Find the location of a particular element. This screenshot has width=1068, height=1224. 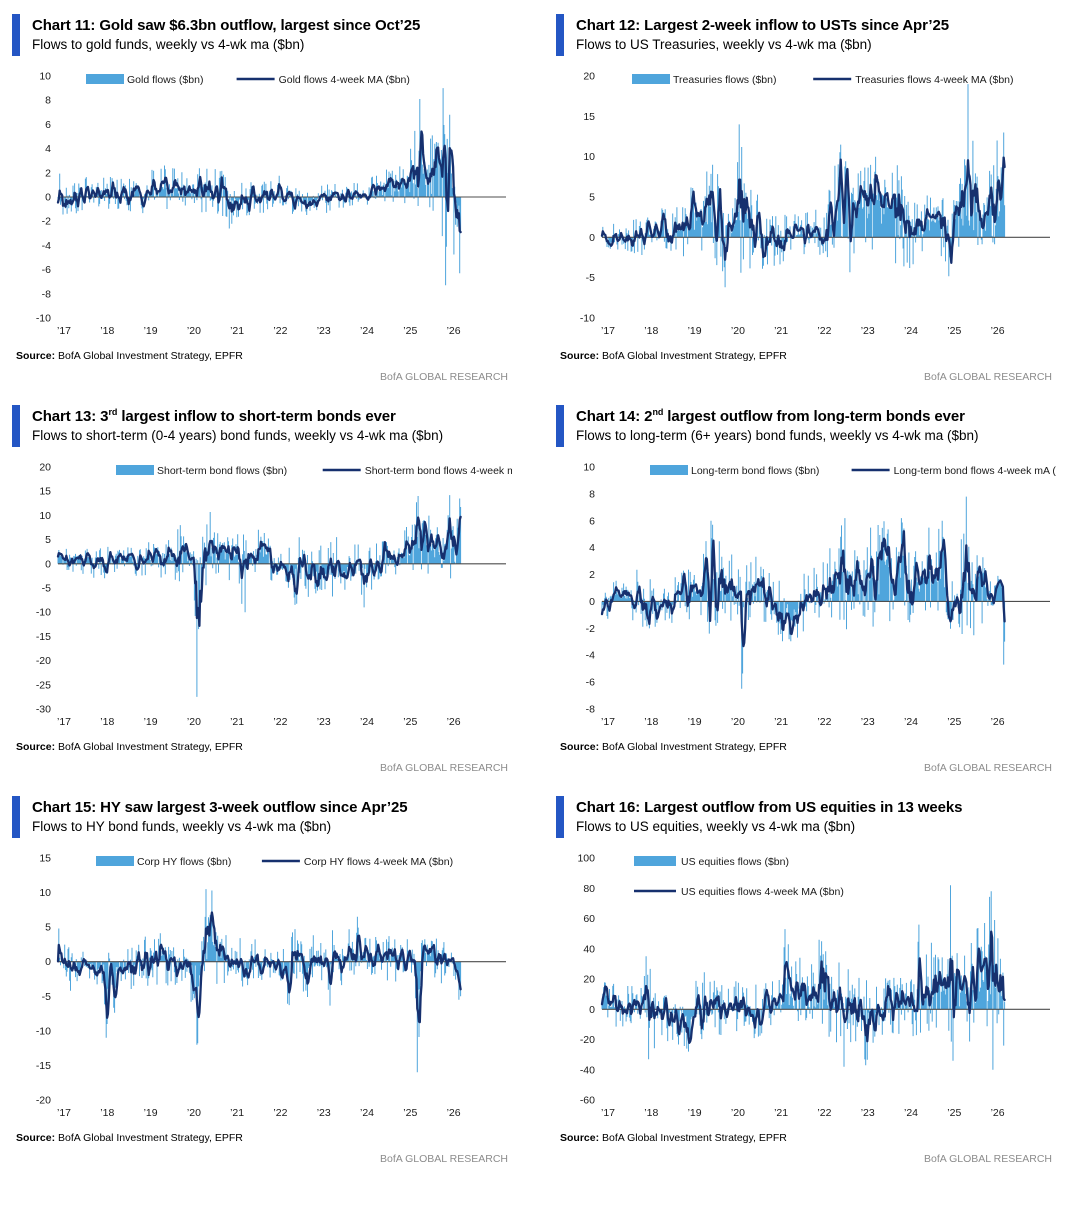

chart-title-text: Chart 14: 2 is located at coordinates (614, 416).